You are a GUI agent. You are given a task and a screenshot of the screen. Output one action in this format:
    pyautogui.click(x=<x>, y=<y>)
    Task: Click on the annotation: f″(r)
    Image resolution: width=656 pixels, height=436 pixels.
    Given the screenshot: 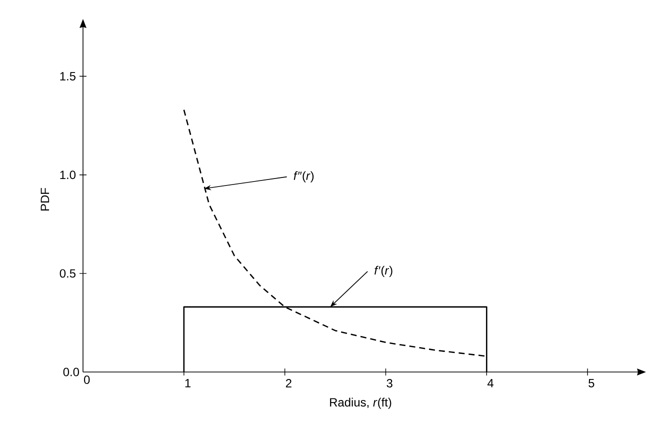 What is the action you would take?
    pyautogui.click(x=304, y=176)
    